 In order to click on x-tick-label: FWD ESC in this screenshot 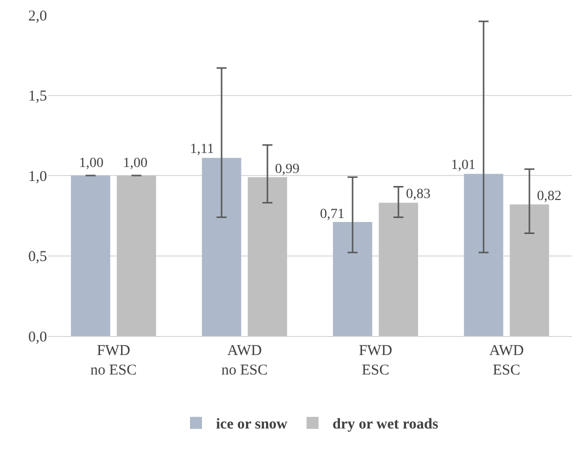, I will do `click(375, 360)`.